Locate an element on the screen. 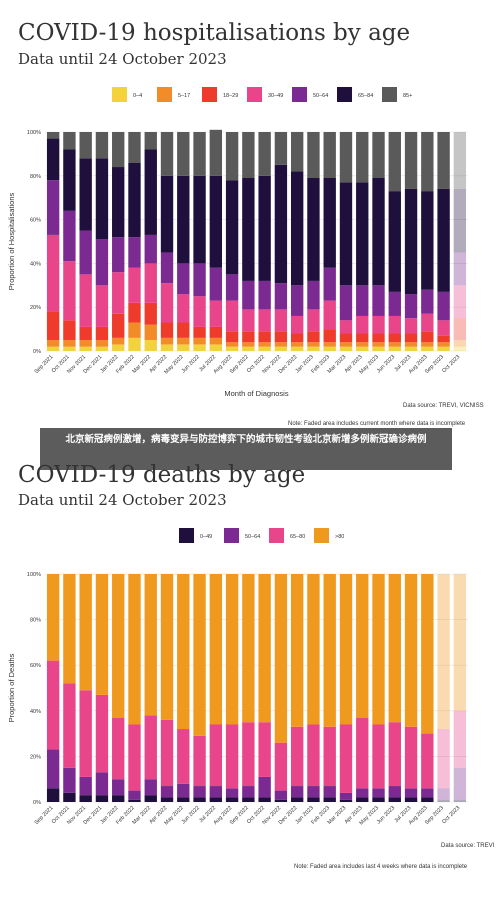 The image size is (500, 897). chart-title: COVID-19 hospitalisations by age is located at coordinates (214, 33).